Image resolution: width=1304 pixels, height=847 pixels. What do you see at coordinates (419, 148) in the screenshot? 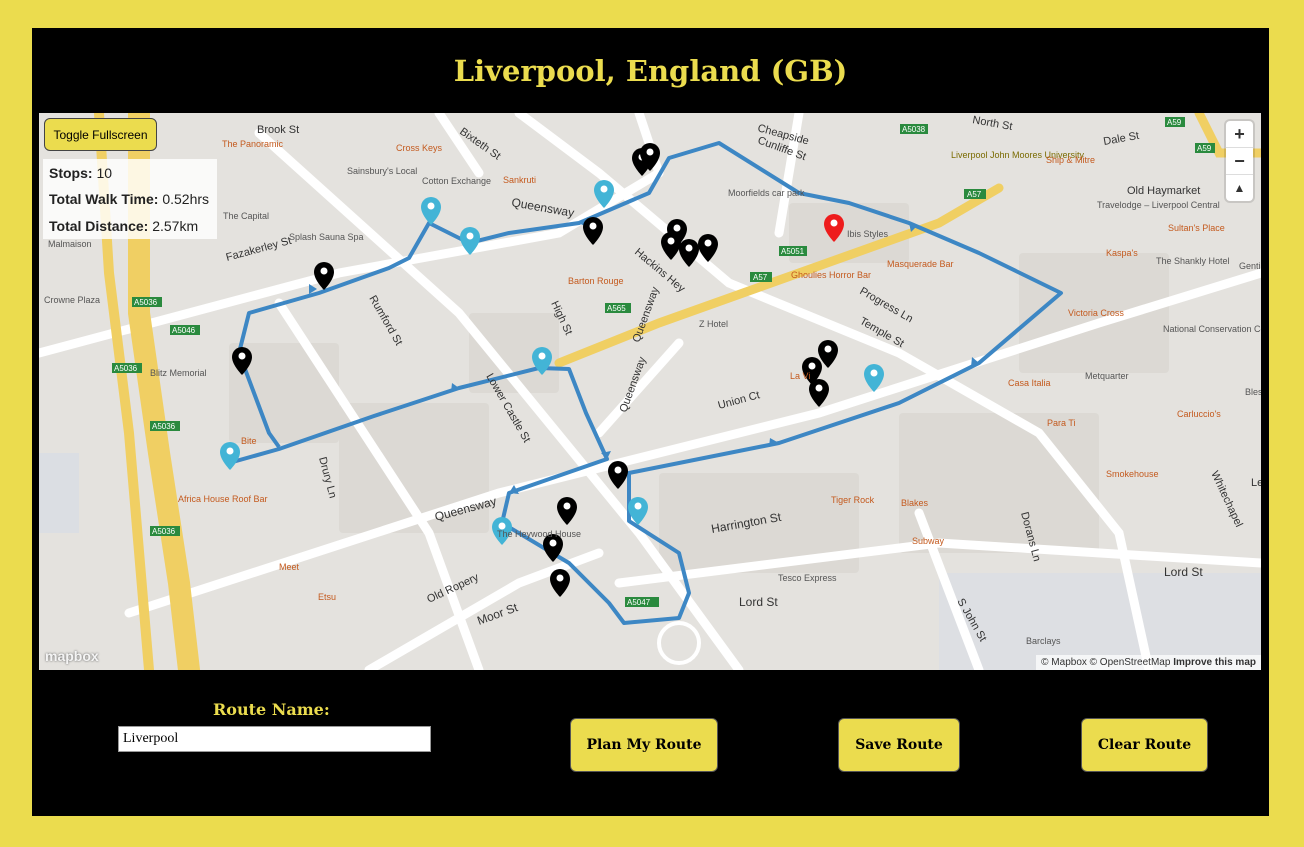
I see `place-label: Cross Keys` at bounding box center [419, 148].